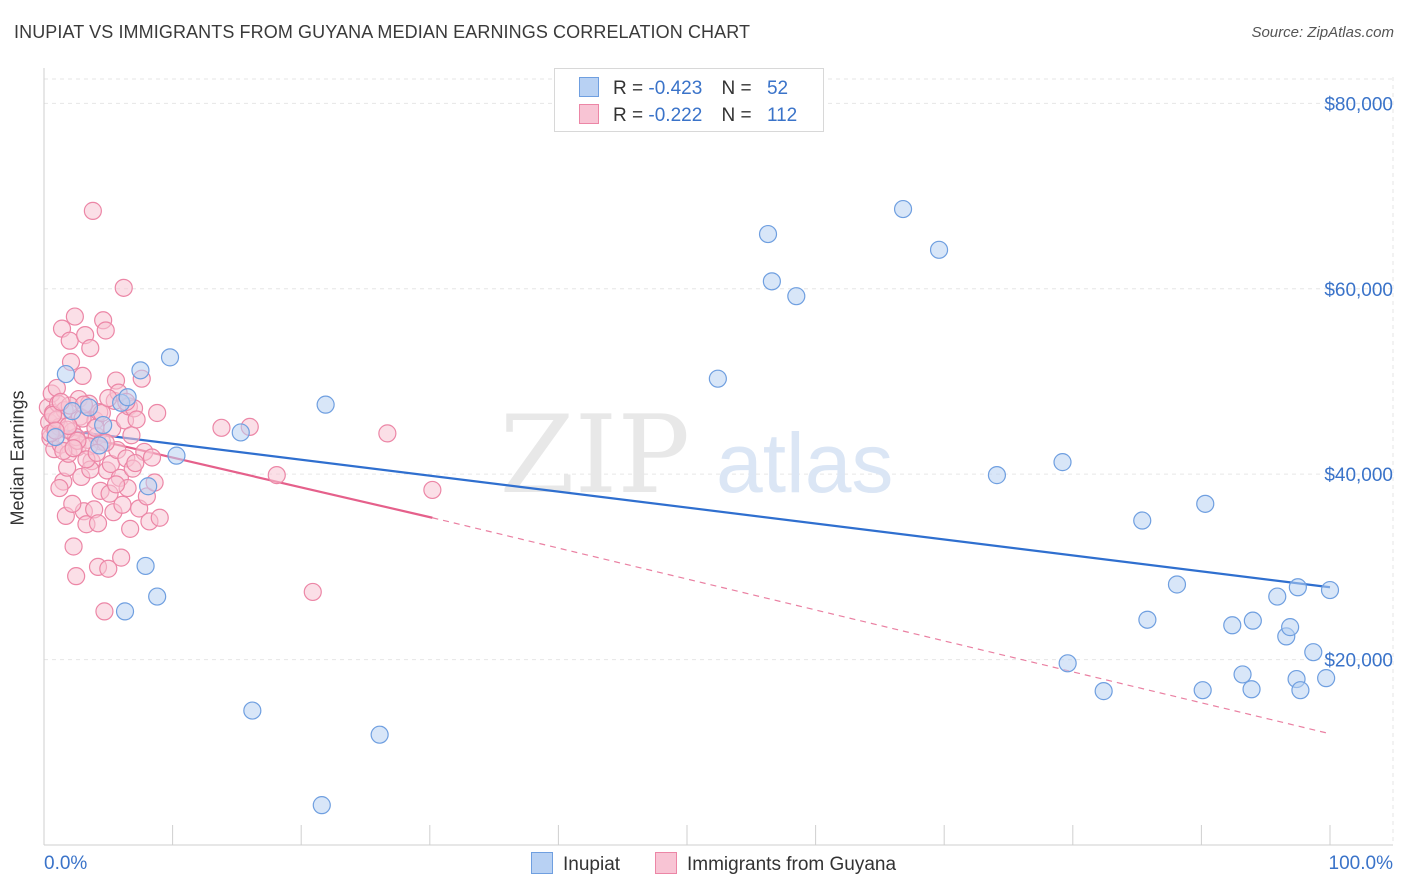  Describe the element at coordinates (542, 863) in the screenshot. I see `legend-inupiat-swatch` at that location.